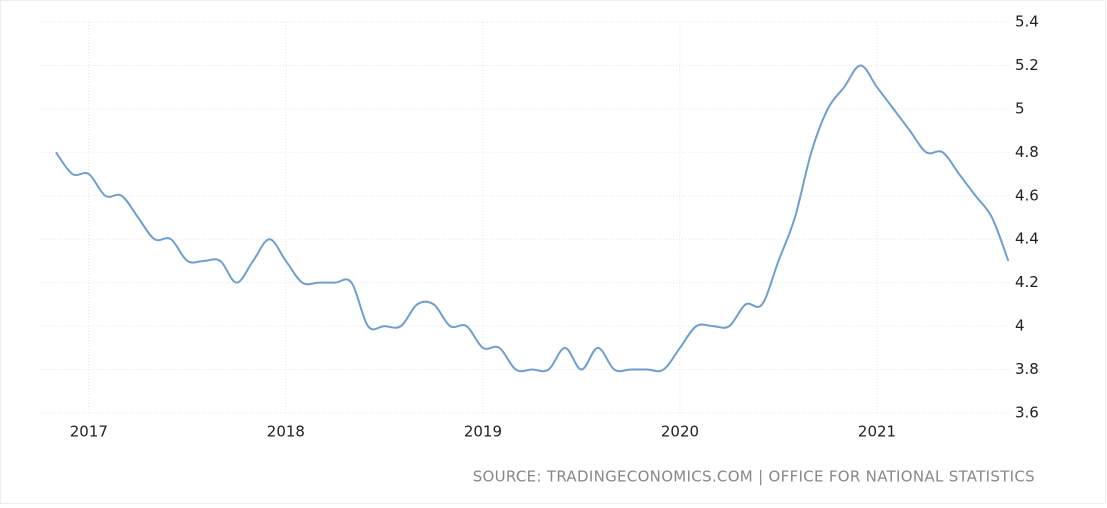 The height and width of the screenshot is (508, 1107). Describe the element at coordinates (877, 432) in the screenshot. I see `x-tick-label: 2021` at that location.